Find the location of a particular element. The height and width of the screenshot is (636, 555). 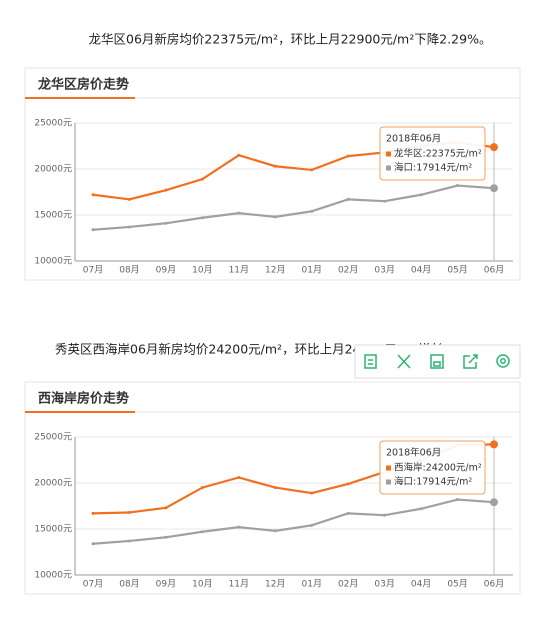

chart-title: 西海岸房价走势 is located at coordinates (83, 399).